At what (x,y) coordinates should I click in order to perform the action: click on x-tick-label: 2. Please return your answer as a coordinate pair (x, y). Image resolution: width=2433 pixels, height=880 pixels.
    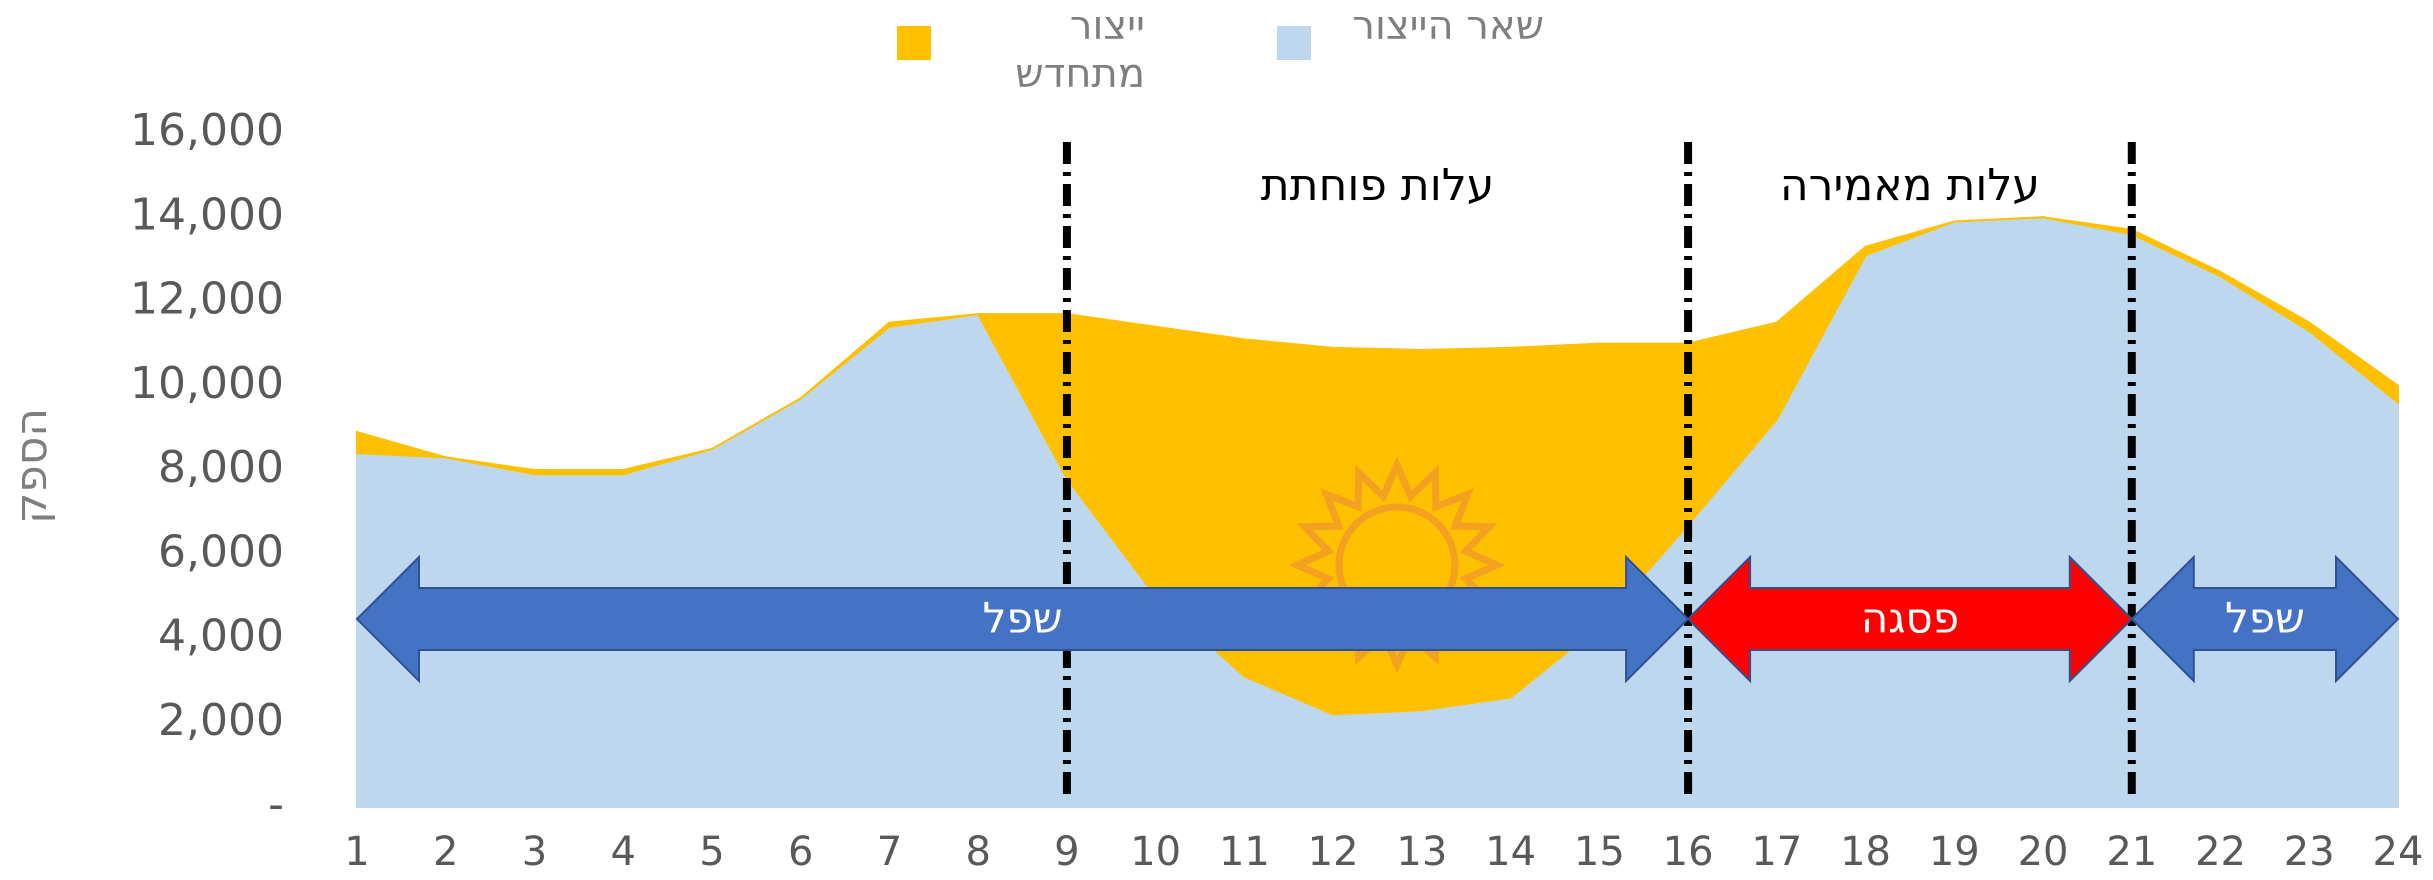
    Looking at the image, I should click on (445, 852).